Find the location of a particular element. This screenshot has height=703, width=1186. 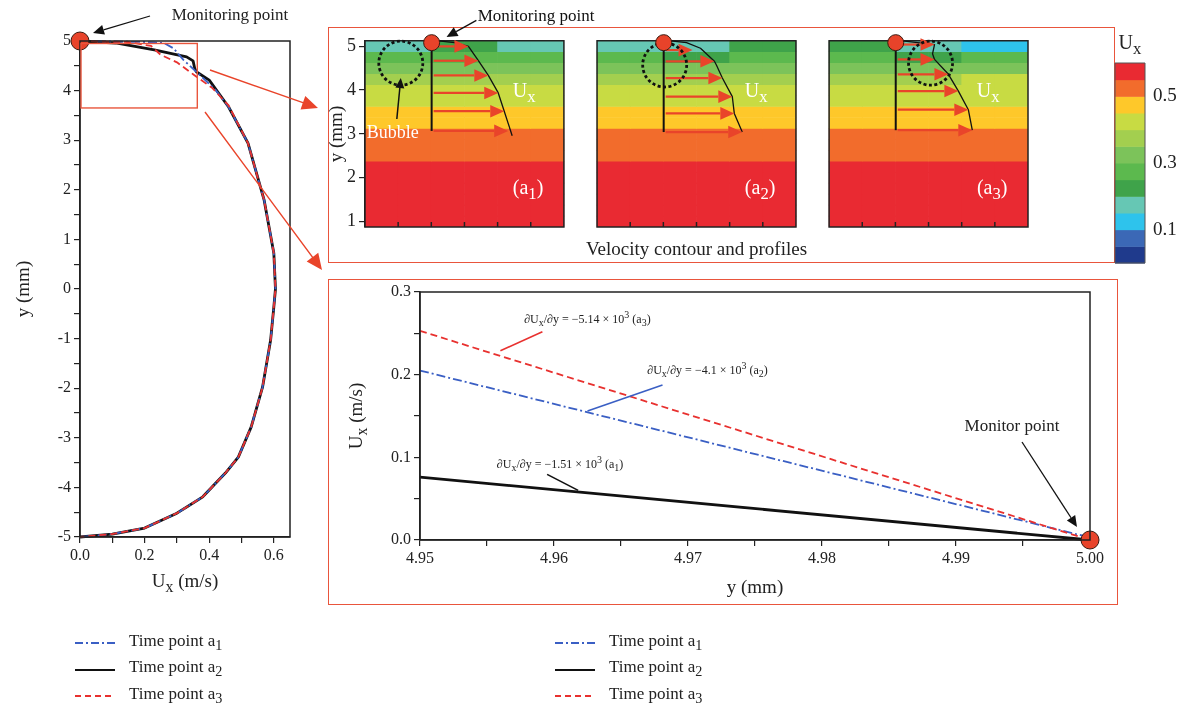

y-tick-label: 0.1 is located at coordinates (401, 456).